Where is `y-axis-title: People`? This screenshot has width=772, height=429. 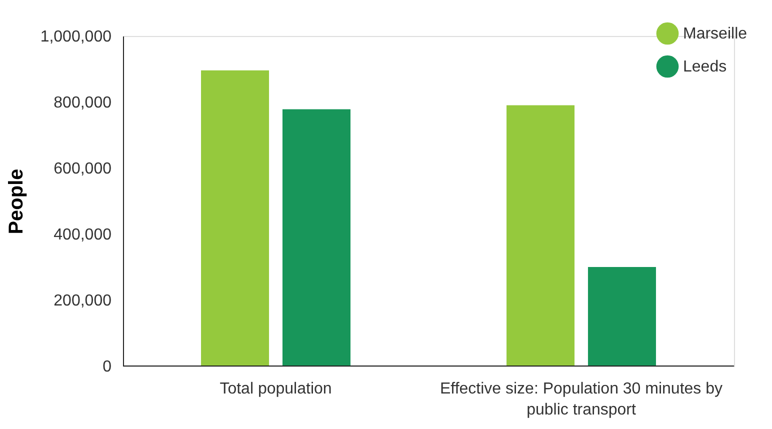 y-axis-title: People is located at coordinates (16, 201).